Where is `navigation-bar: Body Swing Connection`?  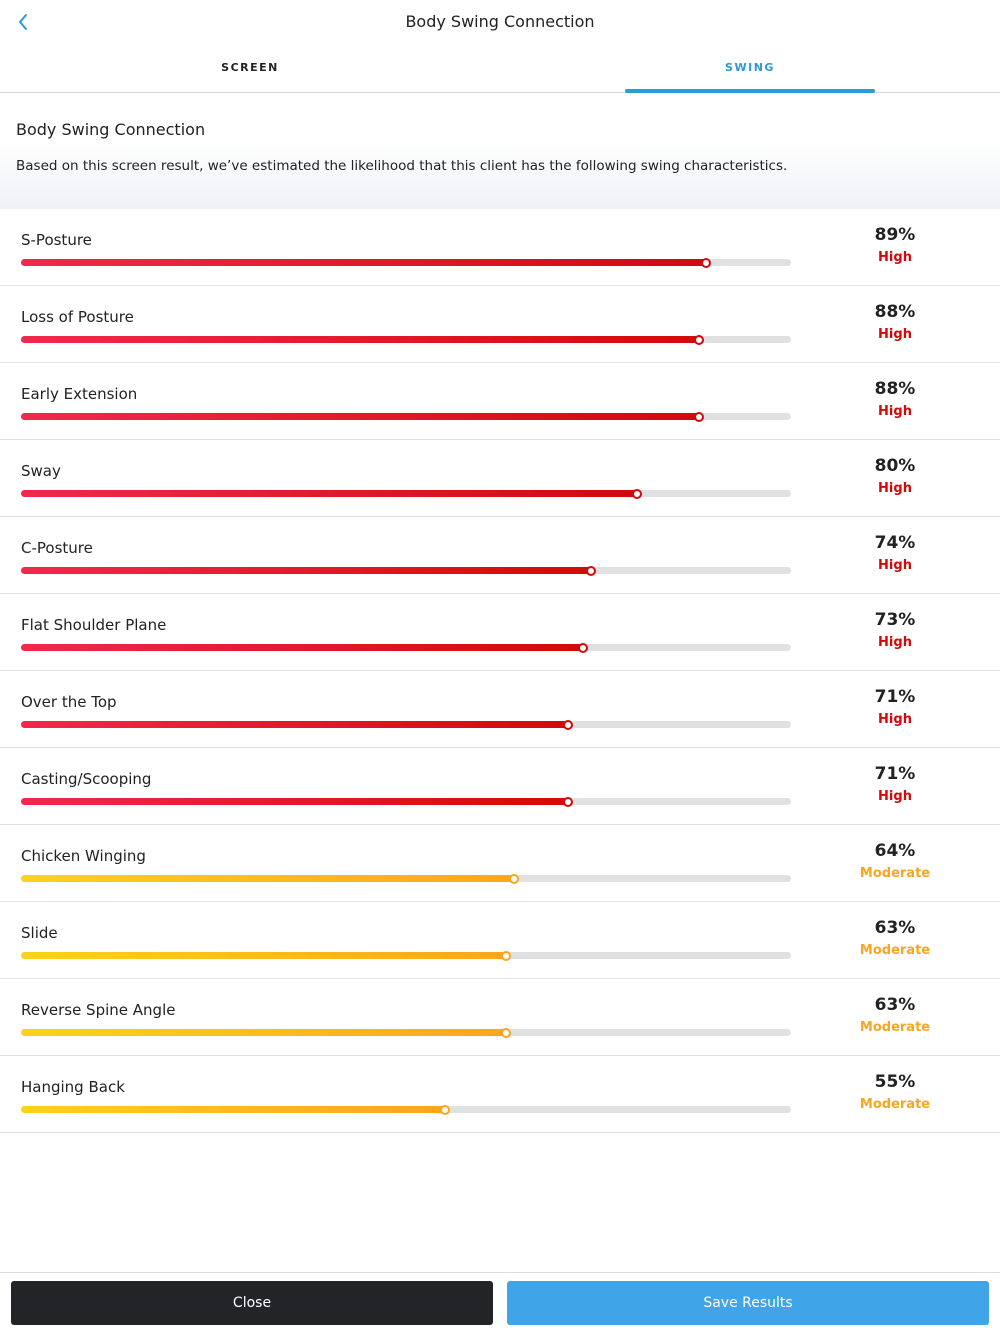 navigation-bar: Body Swing Connection is located at coordinates (500, 22).